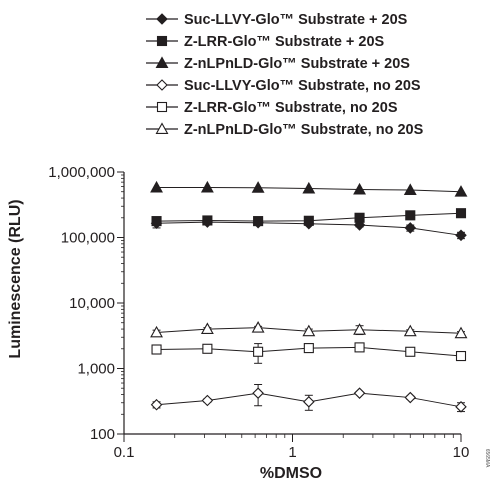  What do you see at coordinates (302, 86) in the screenshot?
I see `legend-label: Suc-LLVY-Glo™ Substrate, no 20S` at bounding box center [302, 86].